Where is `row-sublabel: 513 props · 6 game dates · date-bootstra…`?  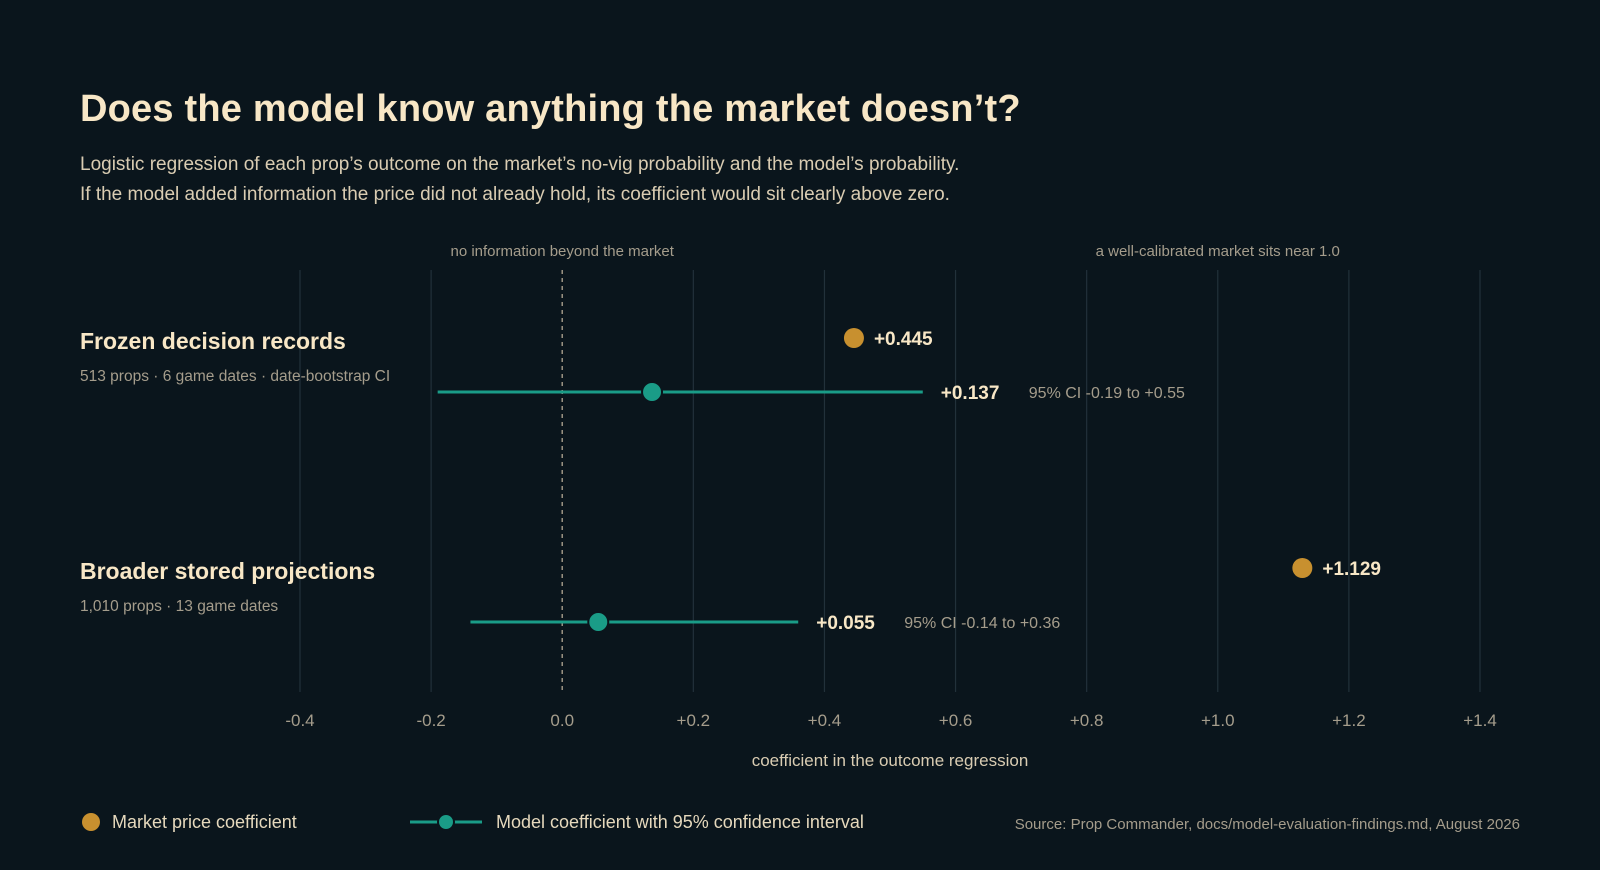
row-sublabel: 513 props · 6 game dates · date-bootstra… is located at coordinates (235, 376).